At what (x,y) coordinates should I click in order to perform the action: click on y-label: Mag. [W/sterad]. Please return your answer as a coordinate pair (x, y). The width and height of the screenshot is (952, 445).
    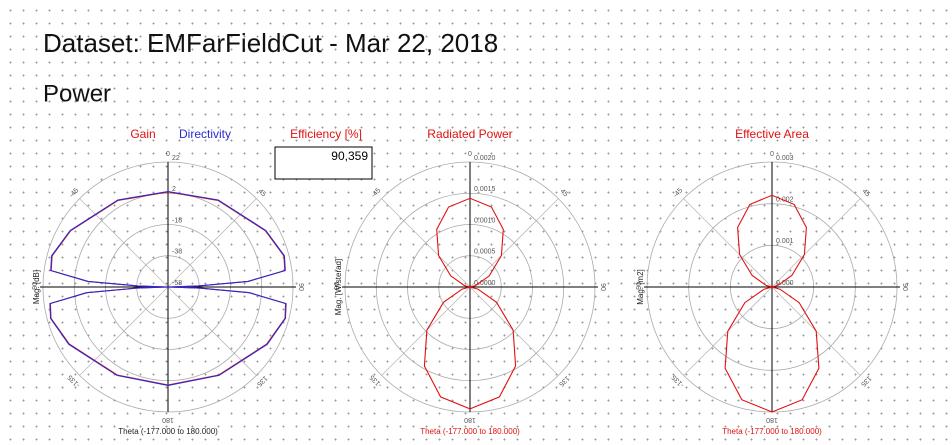
    Looking at the image, I should click on (338, 287).